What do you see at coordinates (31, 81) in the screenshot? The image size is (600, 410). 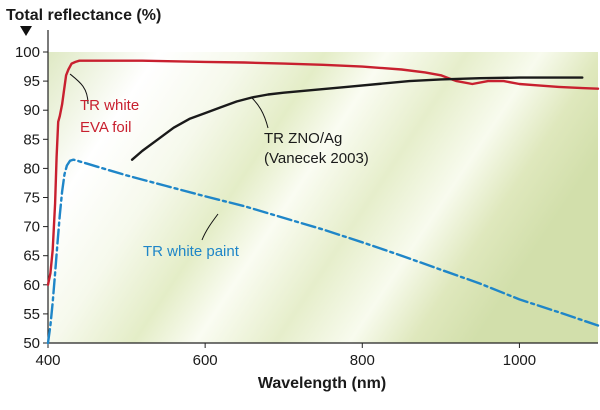 I see `y-tick-label: 95` at bounding box center [31, 81].